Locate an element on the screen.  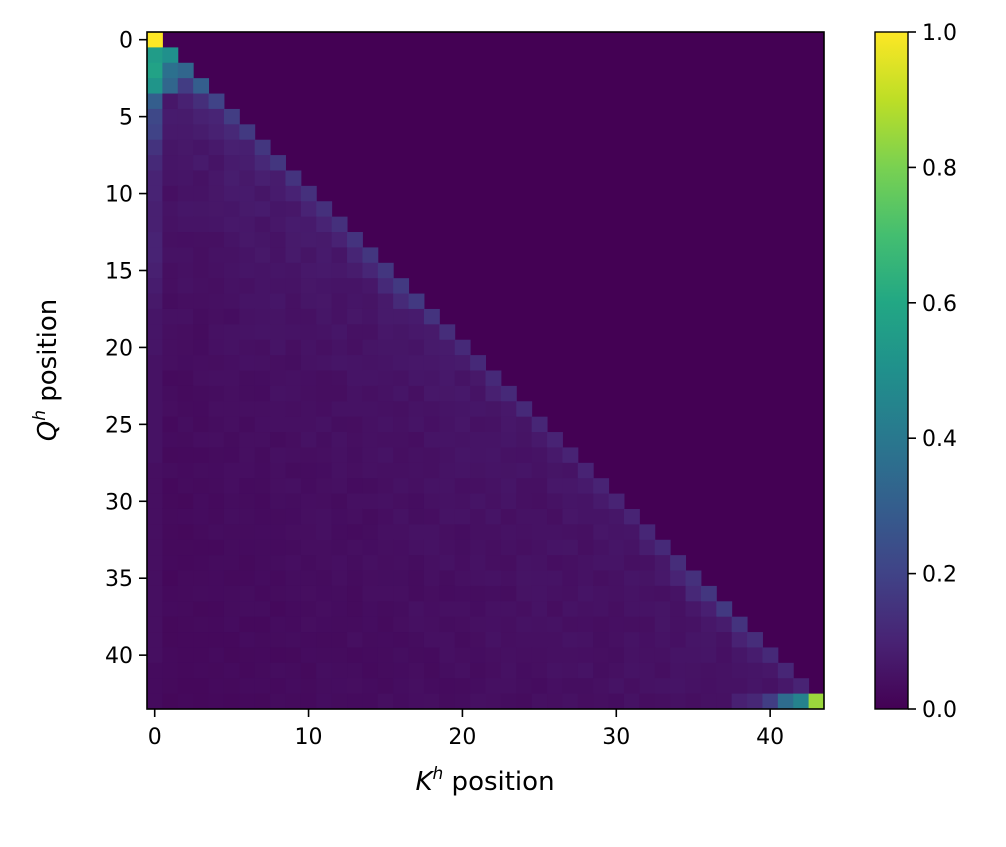
y-tick-label: 30 is located at coordinates (119, 502).